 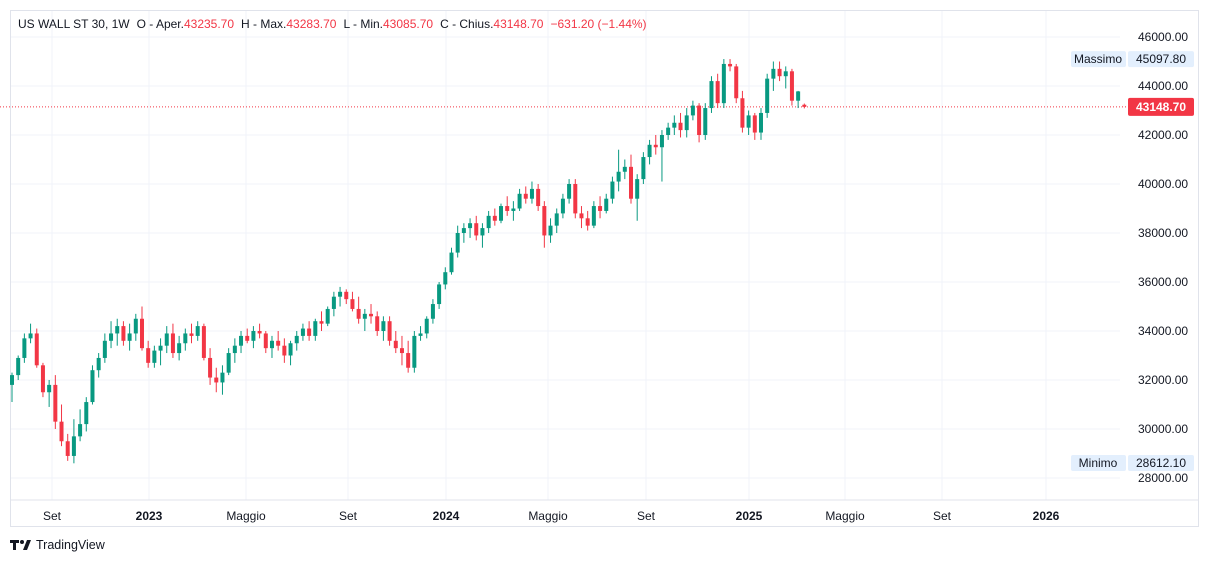 I want to click on legend-symbol: US WALL ST 30, so click(x=61, y=24).